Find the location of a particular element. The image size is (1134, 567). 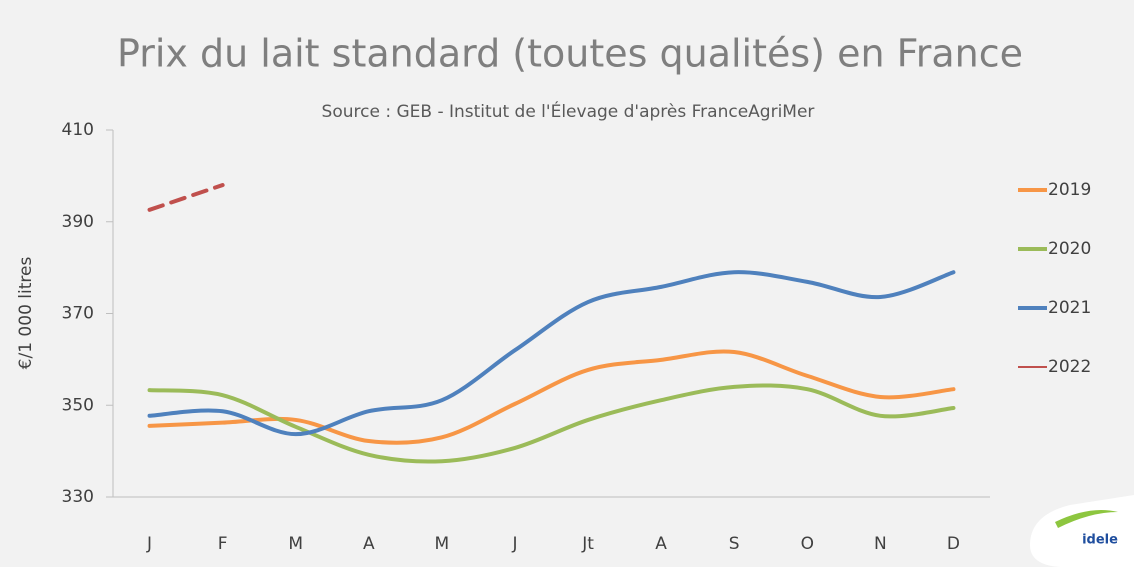

logo-text: idele is located at coordinates (1100, 540).